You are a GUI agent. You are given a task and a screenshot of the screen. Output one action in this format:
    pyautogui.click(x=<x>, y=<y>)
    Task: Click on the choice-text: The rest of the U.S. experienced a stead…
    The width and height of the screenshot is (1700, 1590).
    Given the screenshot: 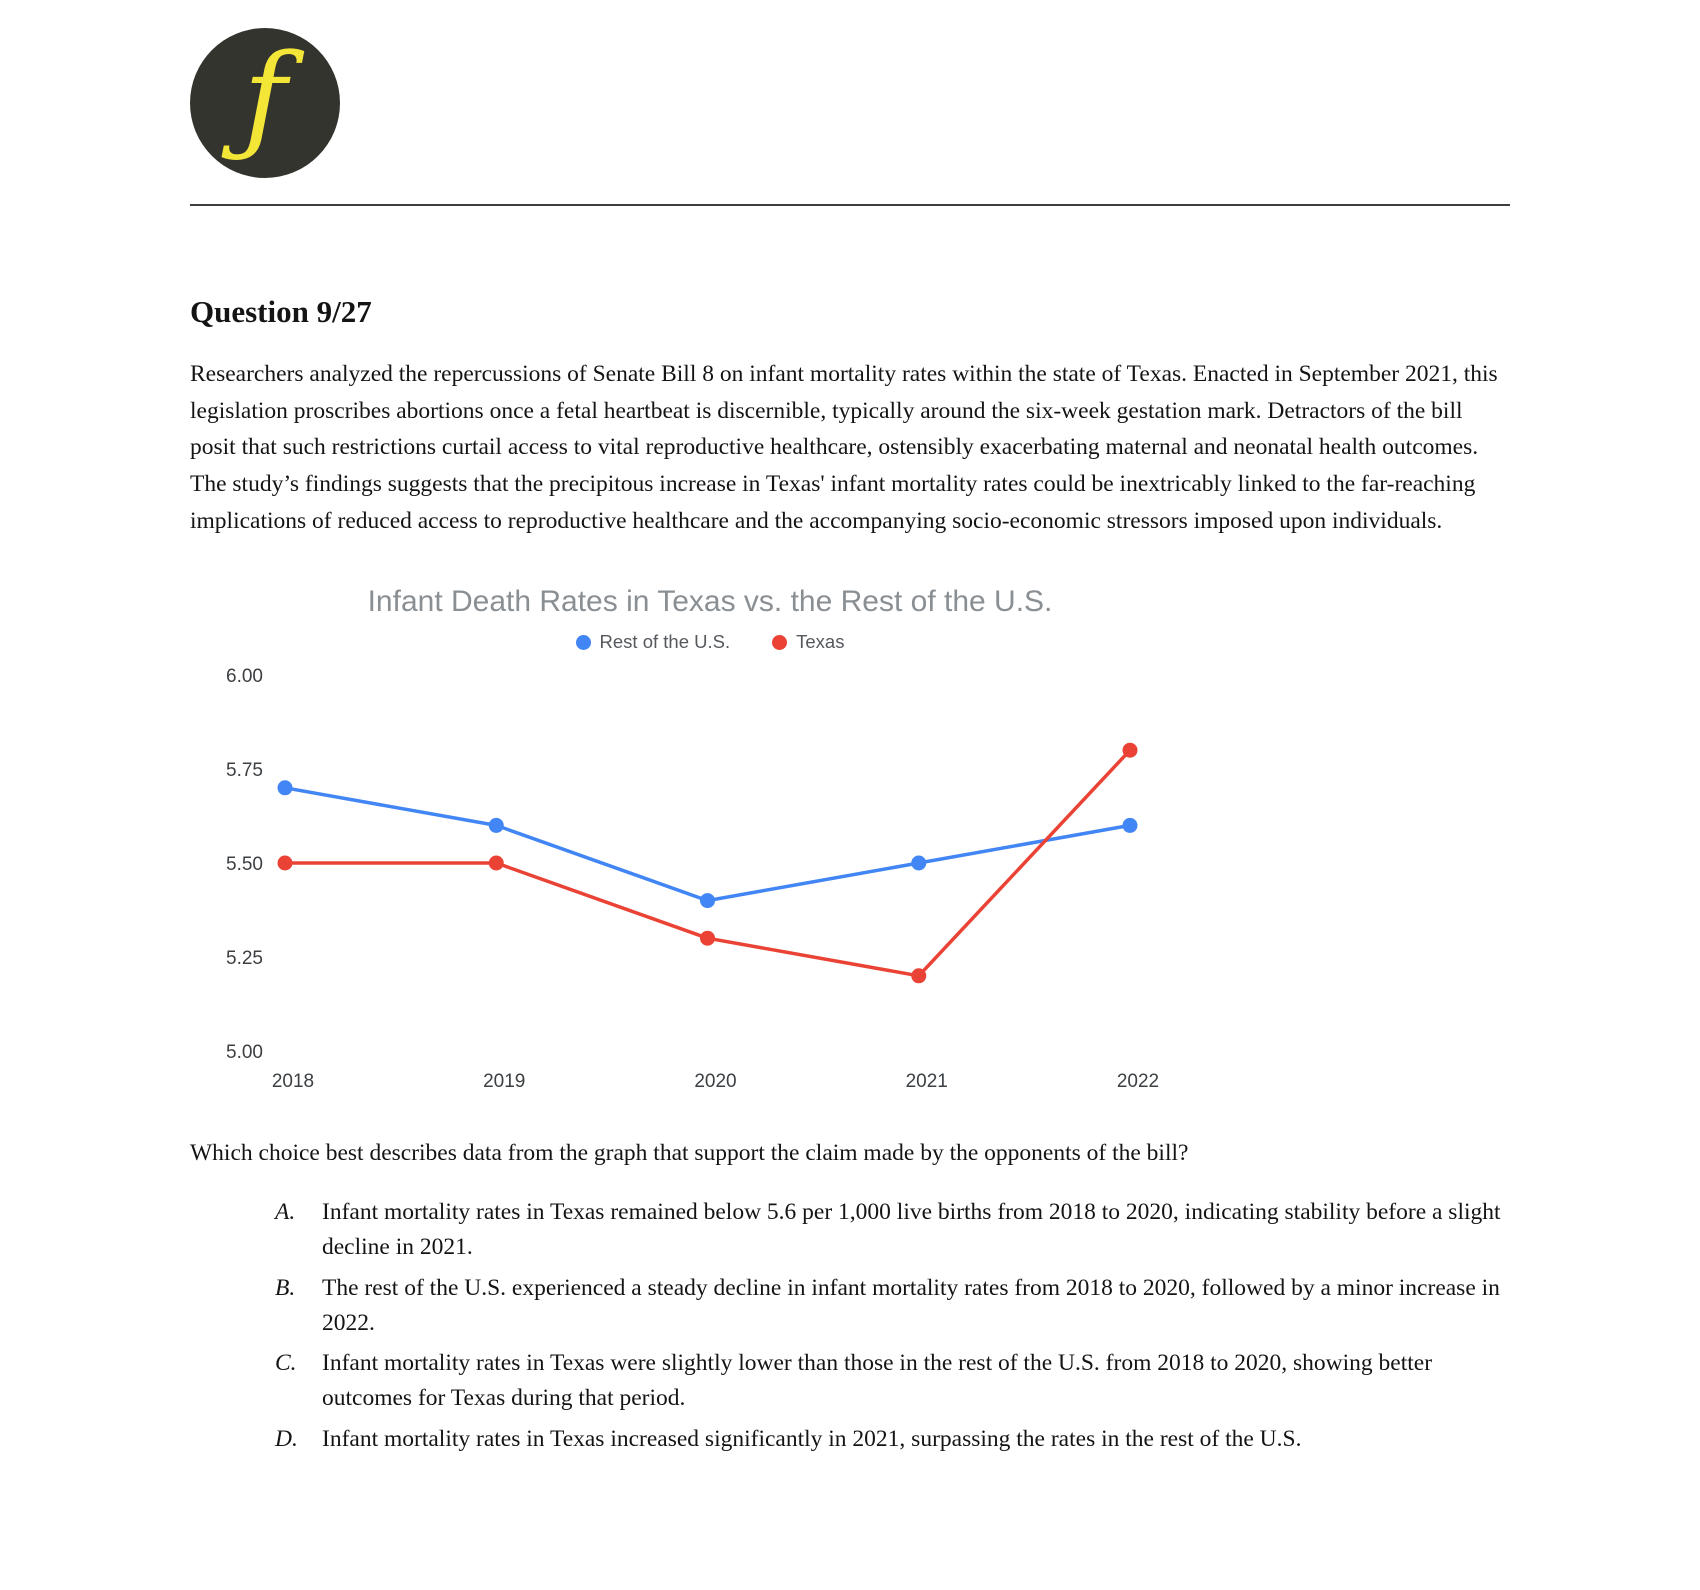 What is the action you would take?
    pyautogui.click(x=911, y=1305)
    